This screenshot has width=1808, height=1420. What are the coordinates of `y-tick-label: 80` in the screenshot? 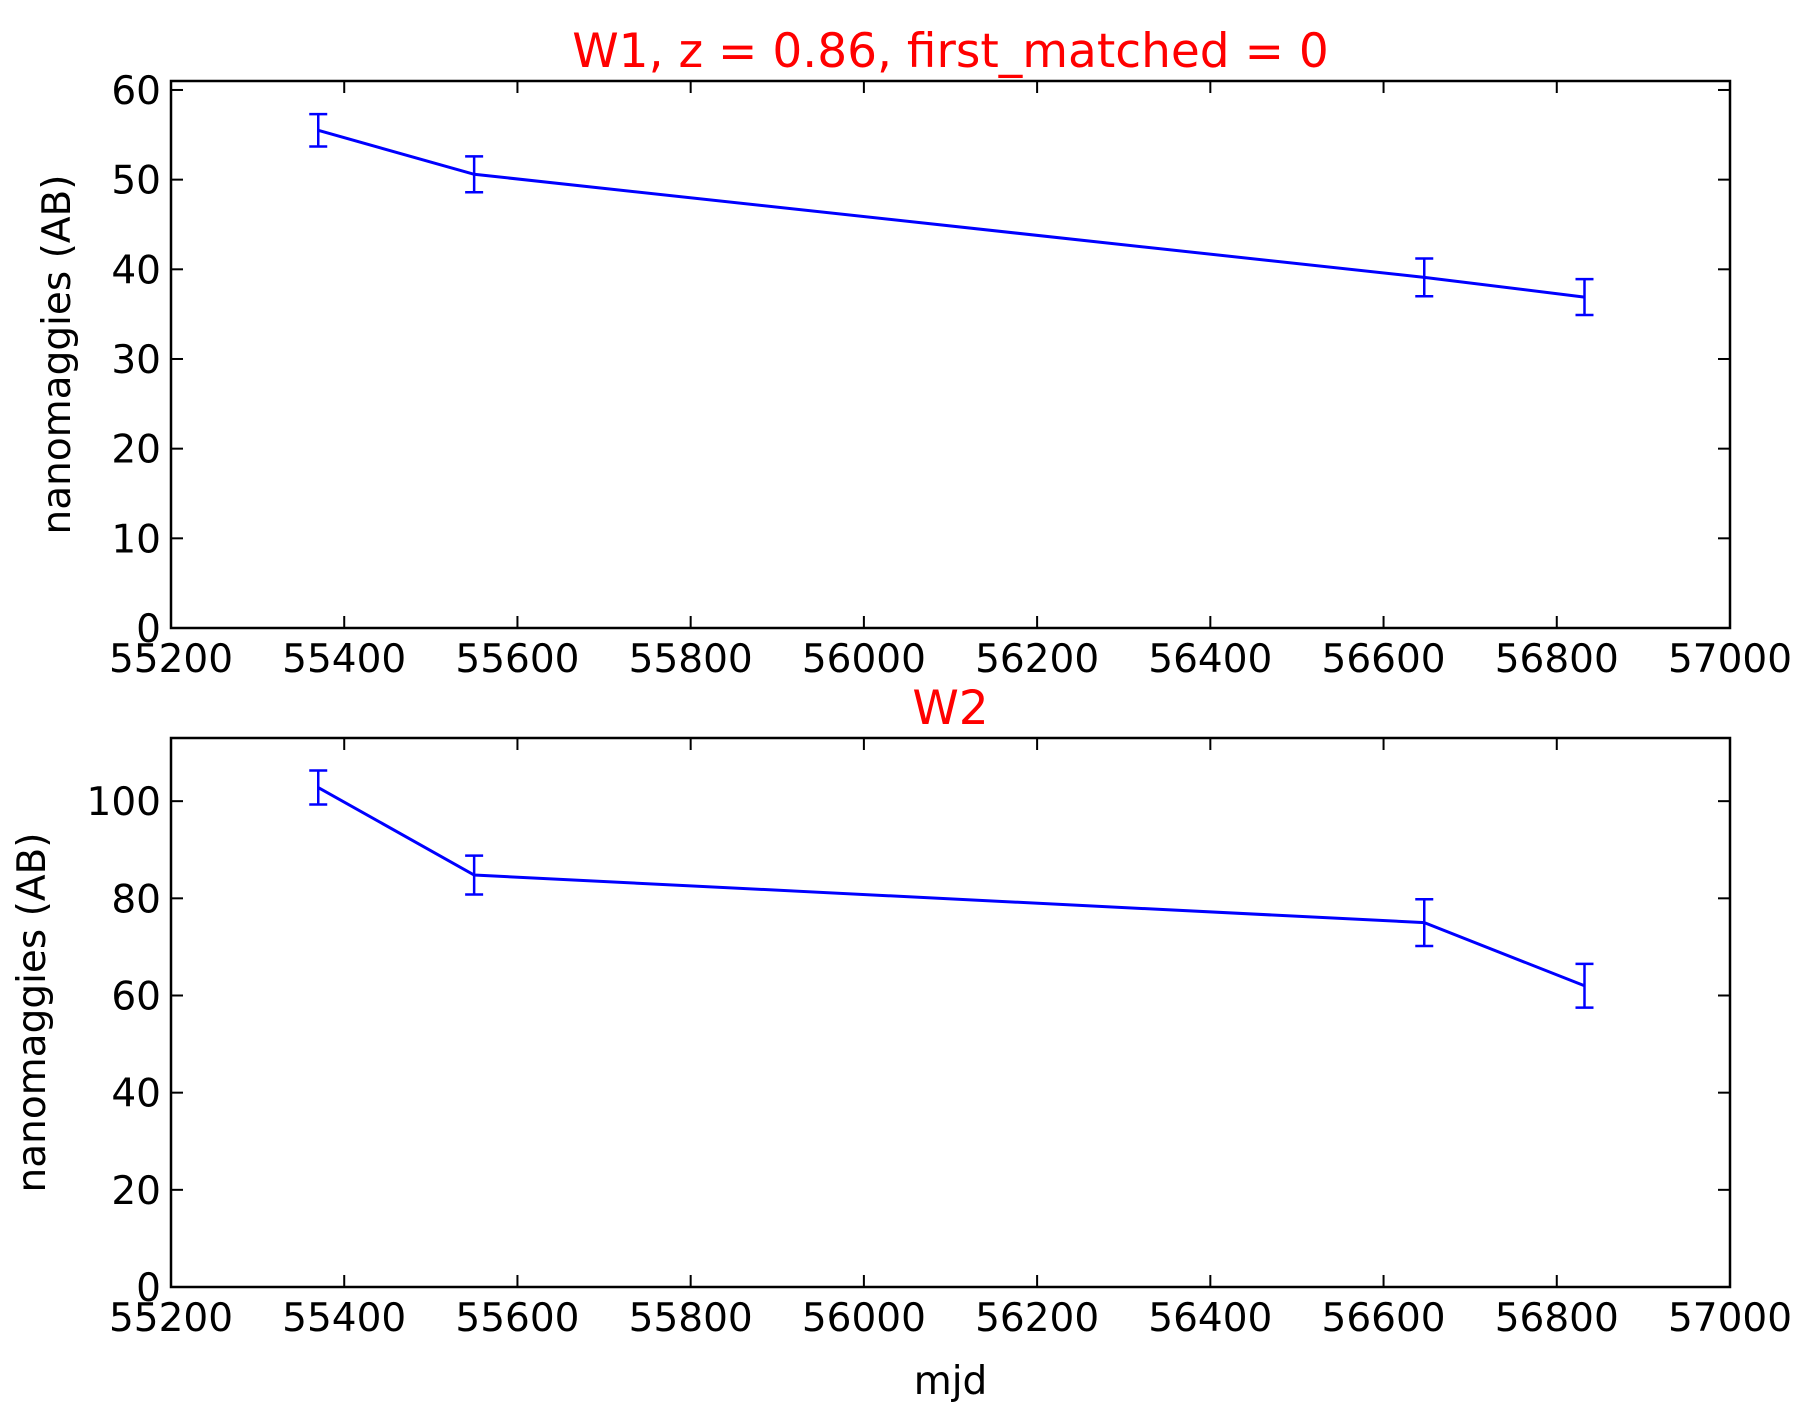 It's located at (136, 899).